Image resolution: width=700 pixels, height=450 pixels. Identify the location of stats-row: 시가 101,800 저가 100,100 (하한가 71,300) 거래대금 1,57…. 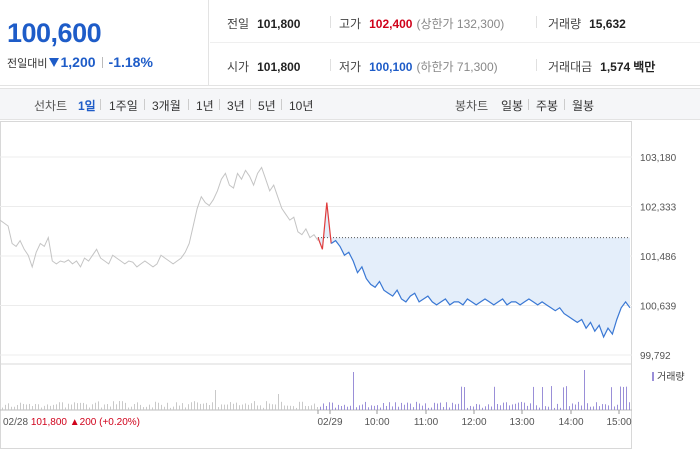
(455, 64).